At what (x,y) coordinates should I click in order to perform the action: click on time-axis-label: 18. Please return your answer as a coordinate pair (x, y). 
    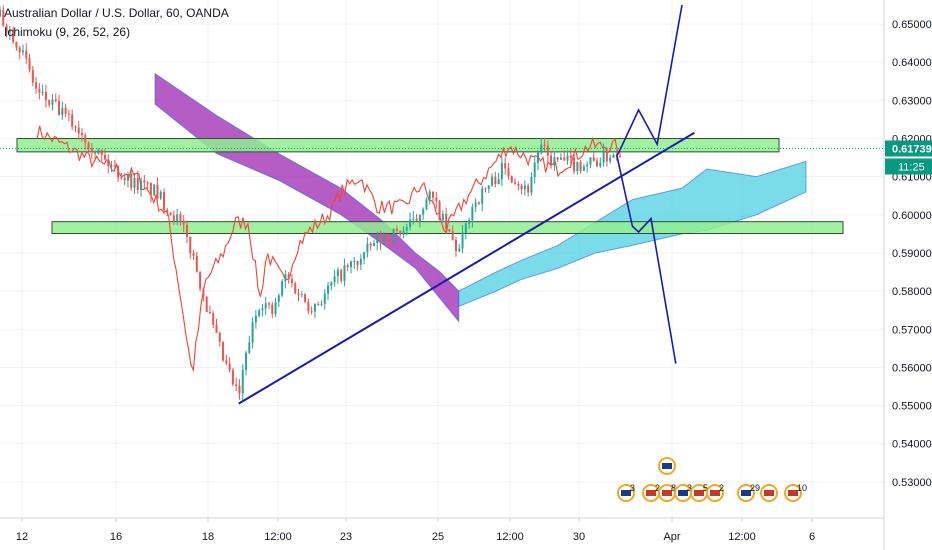
    Looking at the image, I should click on (208, 537).